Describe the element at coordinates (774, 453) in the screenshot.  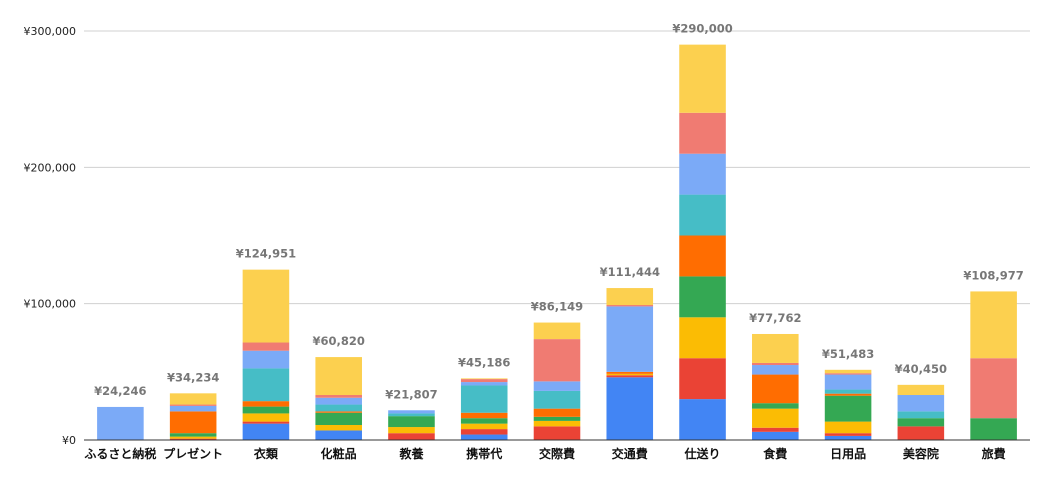
I see `x-tick-label: 食費` at that location.